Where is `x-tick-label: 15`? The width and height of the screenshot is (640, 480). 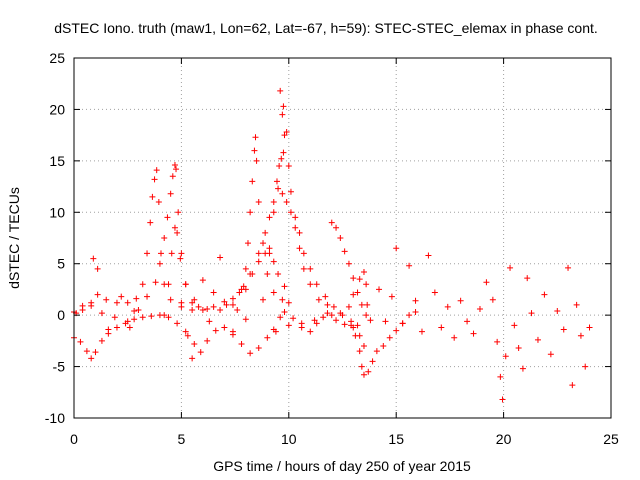
x-tick-label: 15 is located at coordinates (396, 439).